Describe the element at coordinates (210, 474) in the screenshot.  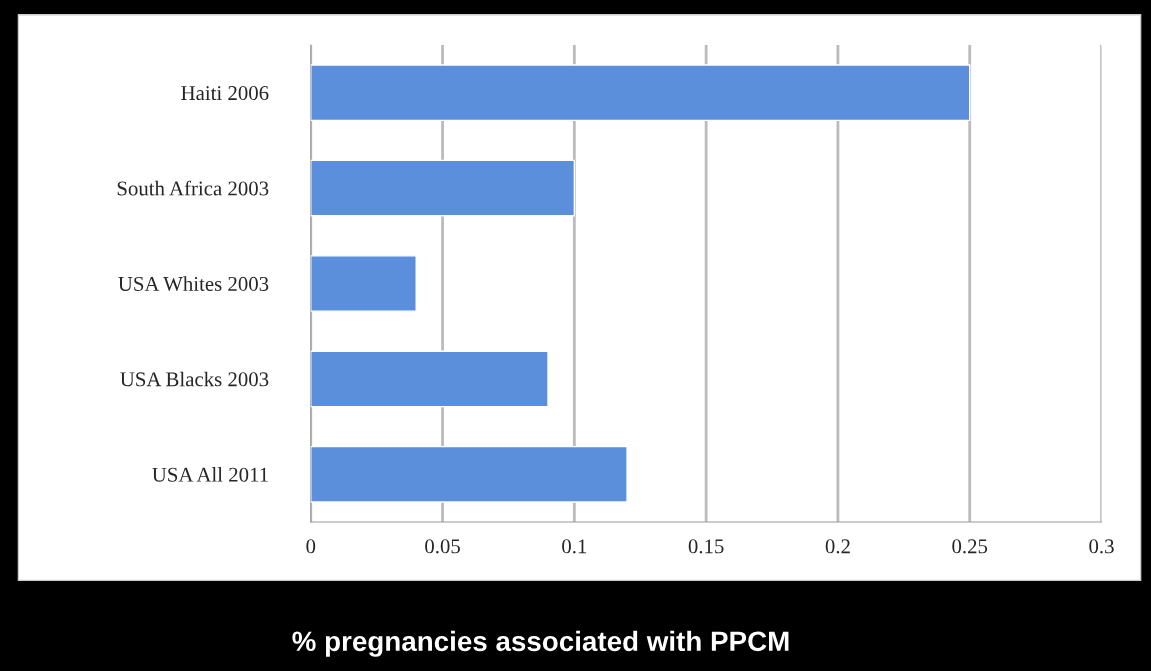
I see `y-tick-label: USA All 2011` at that location.